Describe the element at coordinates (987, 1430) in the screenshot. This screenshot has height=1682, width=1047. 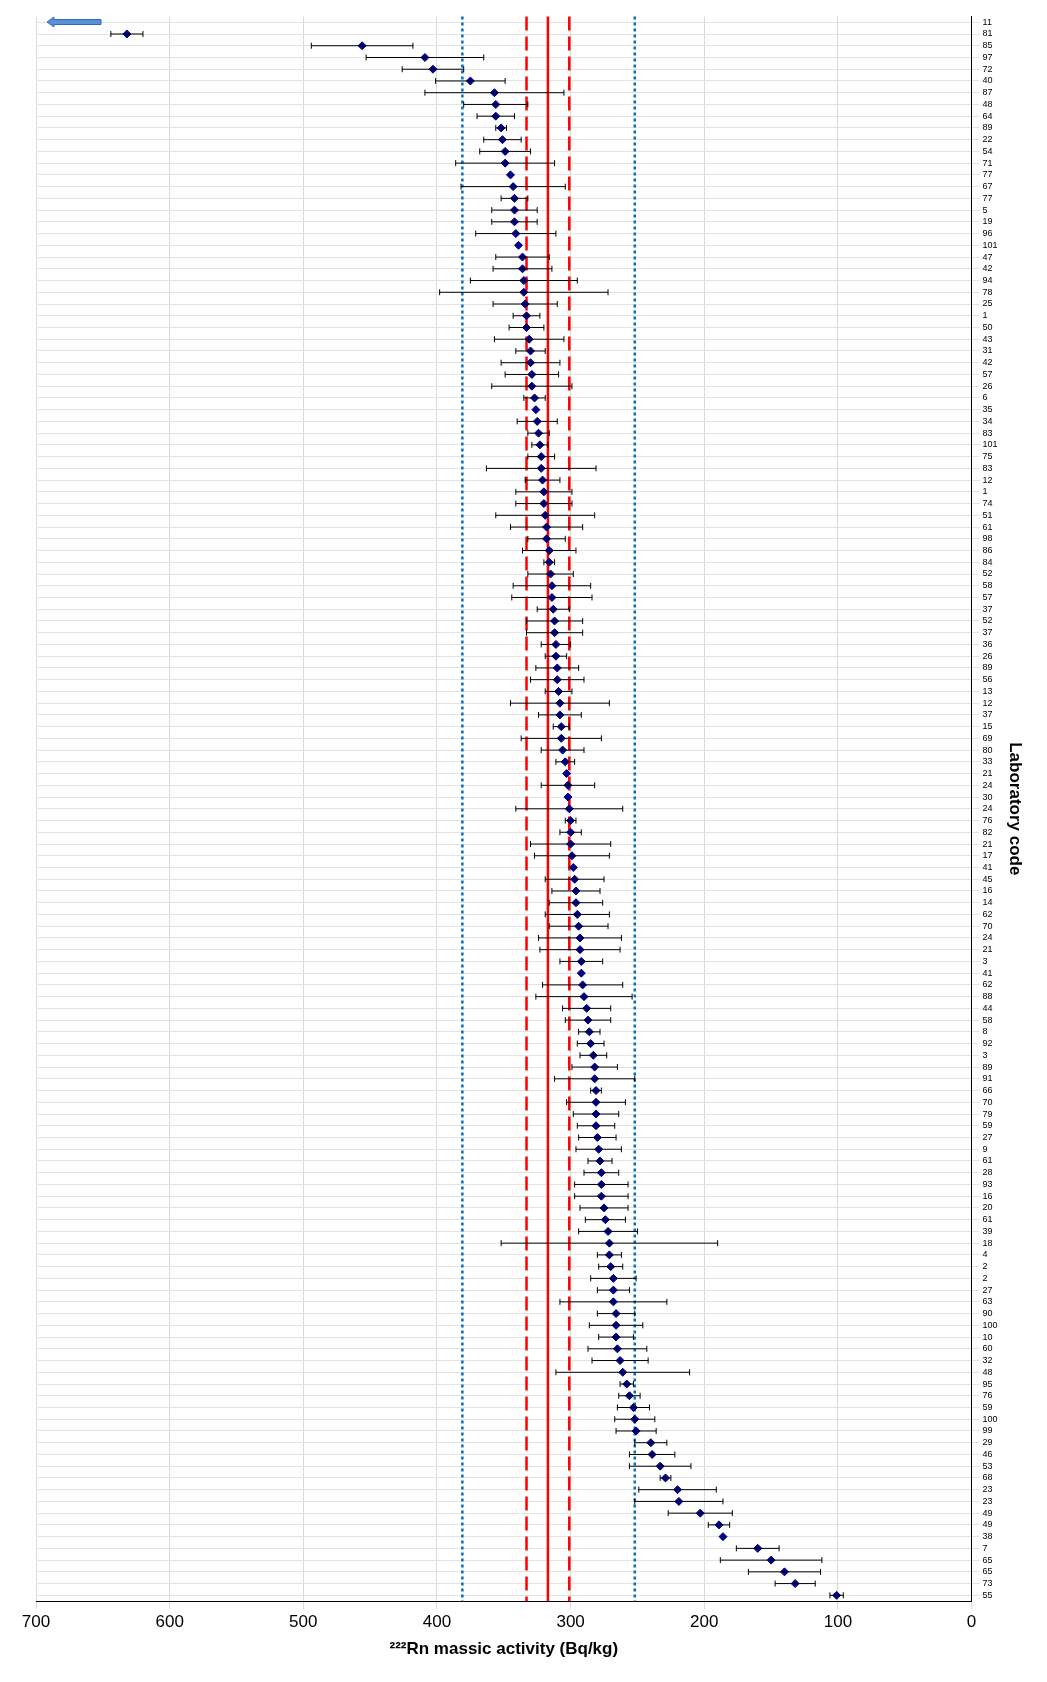
I see `y-tick-label: 99` at that location.